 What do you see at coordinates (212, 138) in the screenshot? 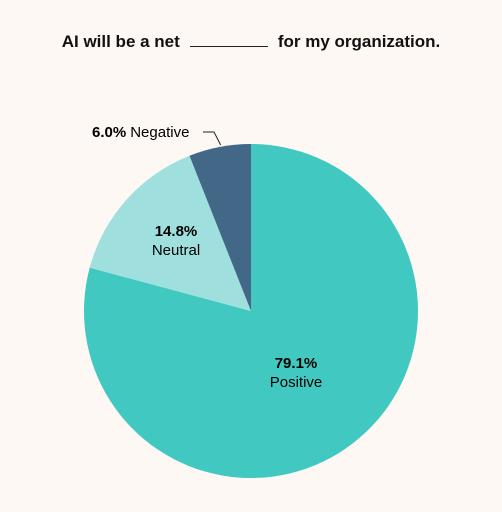
I see `leader-line-negative` at bounding box center [212, 138].